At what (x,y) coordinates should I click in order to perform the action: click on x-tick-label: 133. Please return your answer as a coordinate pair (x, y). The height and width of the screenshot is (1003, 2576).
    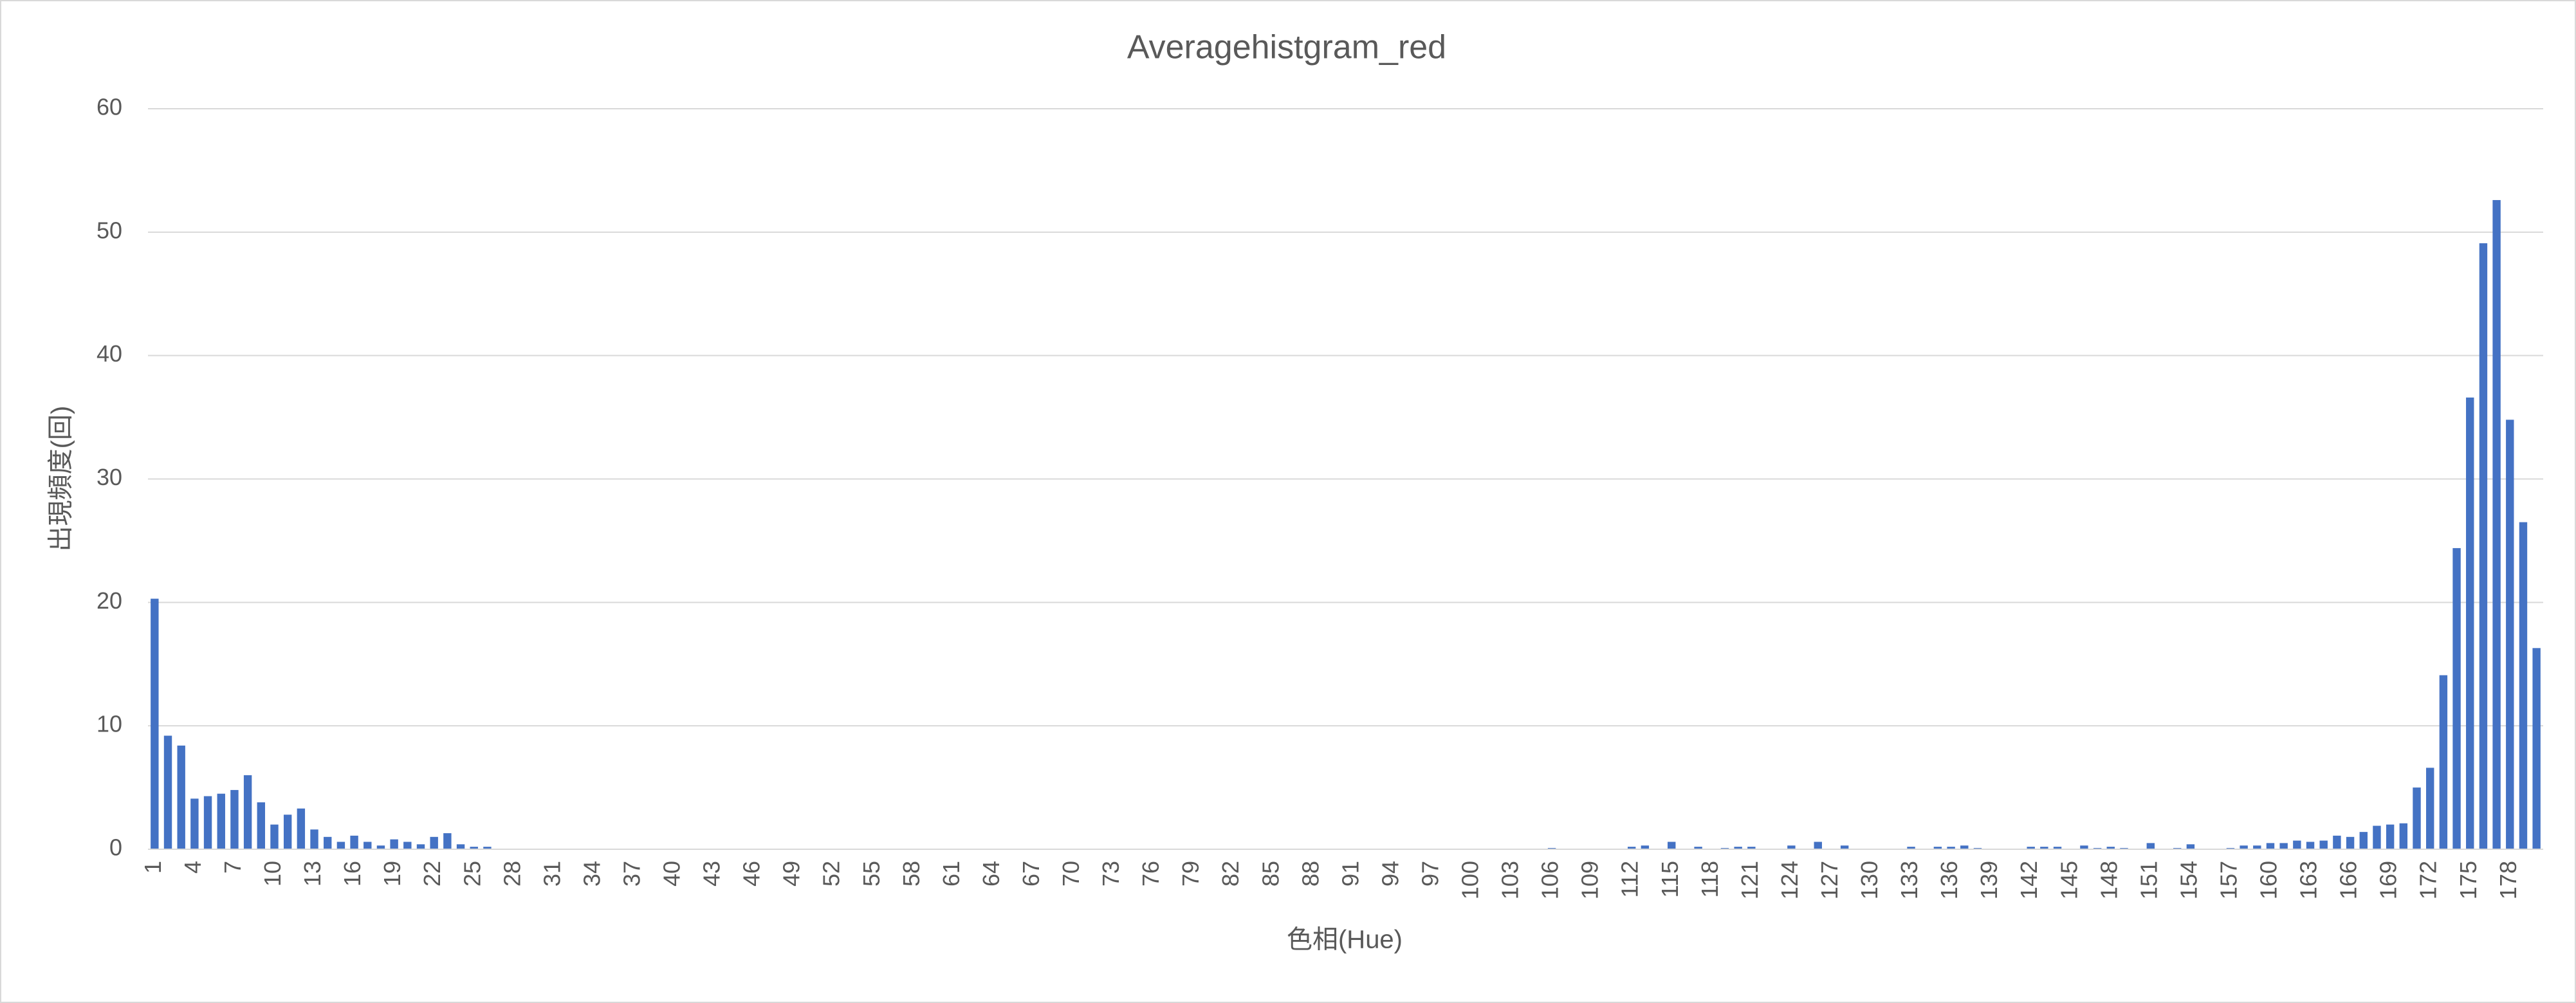
    Looking at the image, I should click on (1909, 880).